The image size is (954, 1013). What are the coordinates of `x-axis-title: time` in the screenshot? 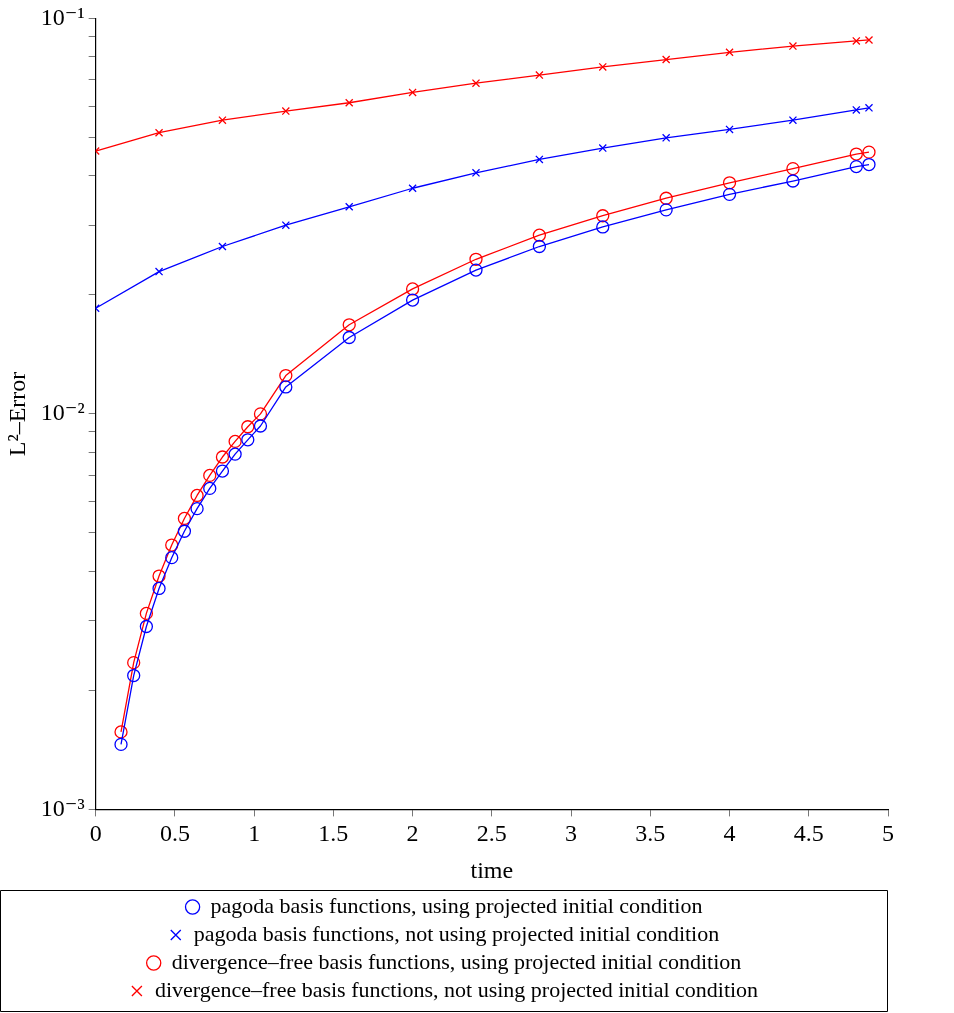 It's located at (492, 869).